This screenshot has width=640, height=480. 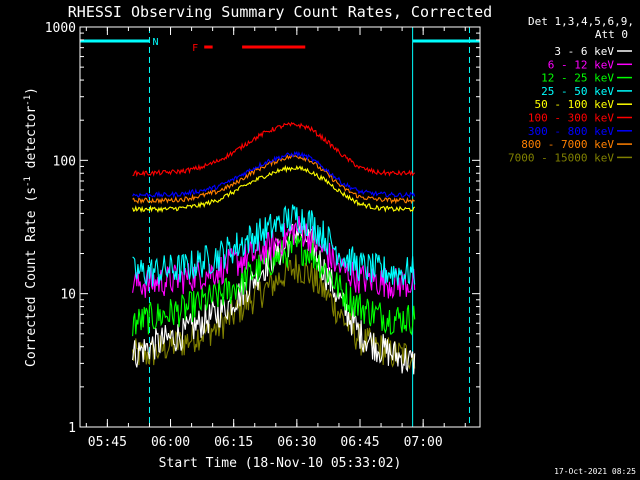 I want to click on x-tick-label: 07:00, so click(x=423, y=442).